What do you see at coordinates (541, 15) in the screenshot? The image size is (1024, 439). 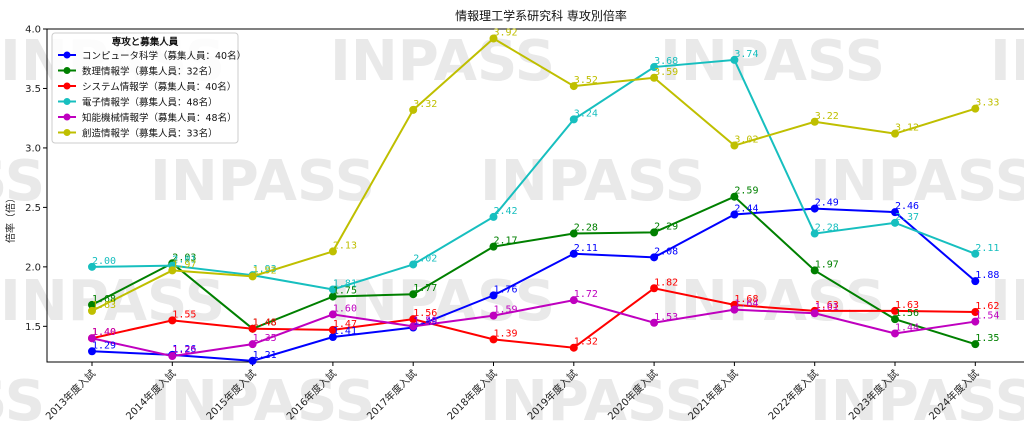 I see `chart-title: 情報理工学系研究科 専攻別倍率` at bounding box center [541, 15].